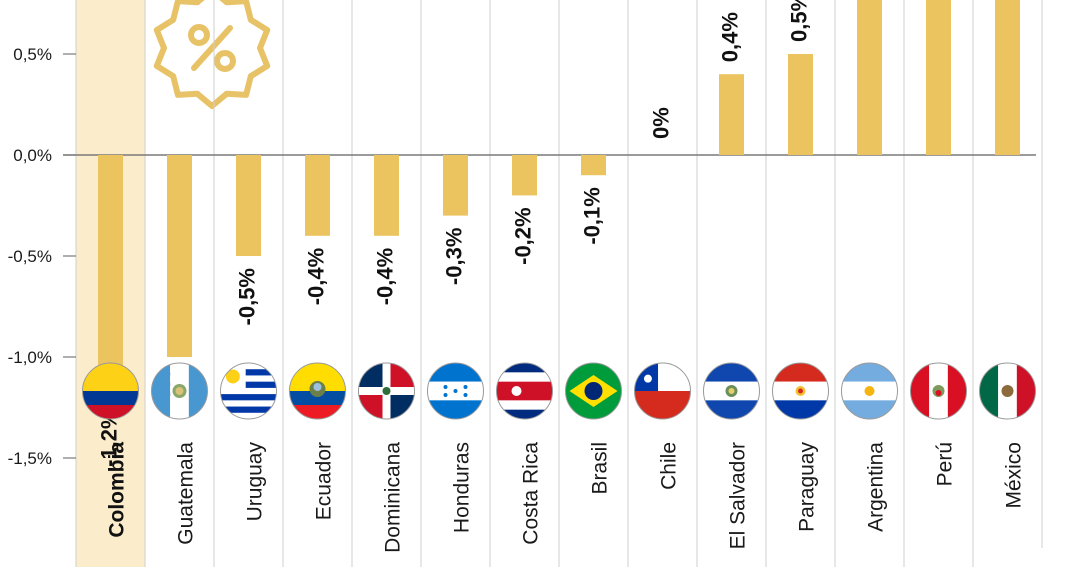 The width and height of the screenshot is (1080, 572). I want to click on country-label: Uruguay, so click(255, 482).